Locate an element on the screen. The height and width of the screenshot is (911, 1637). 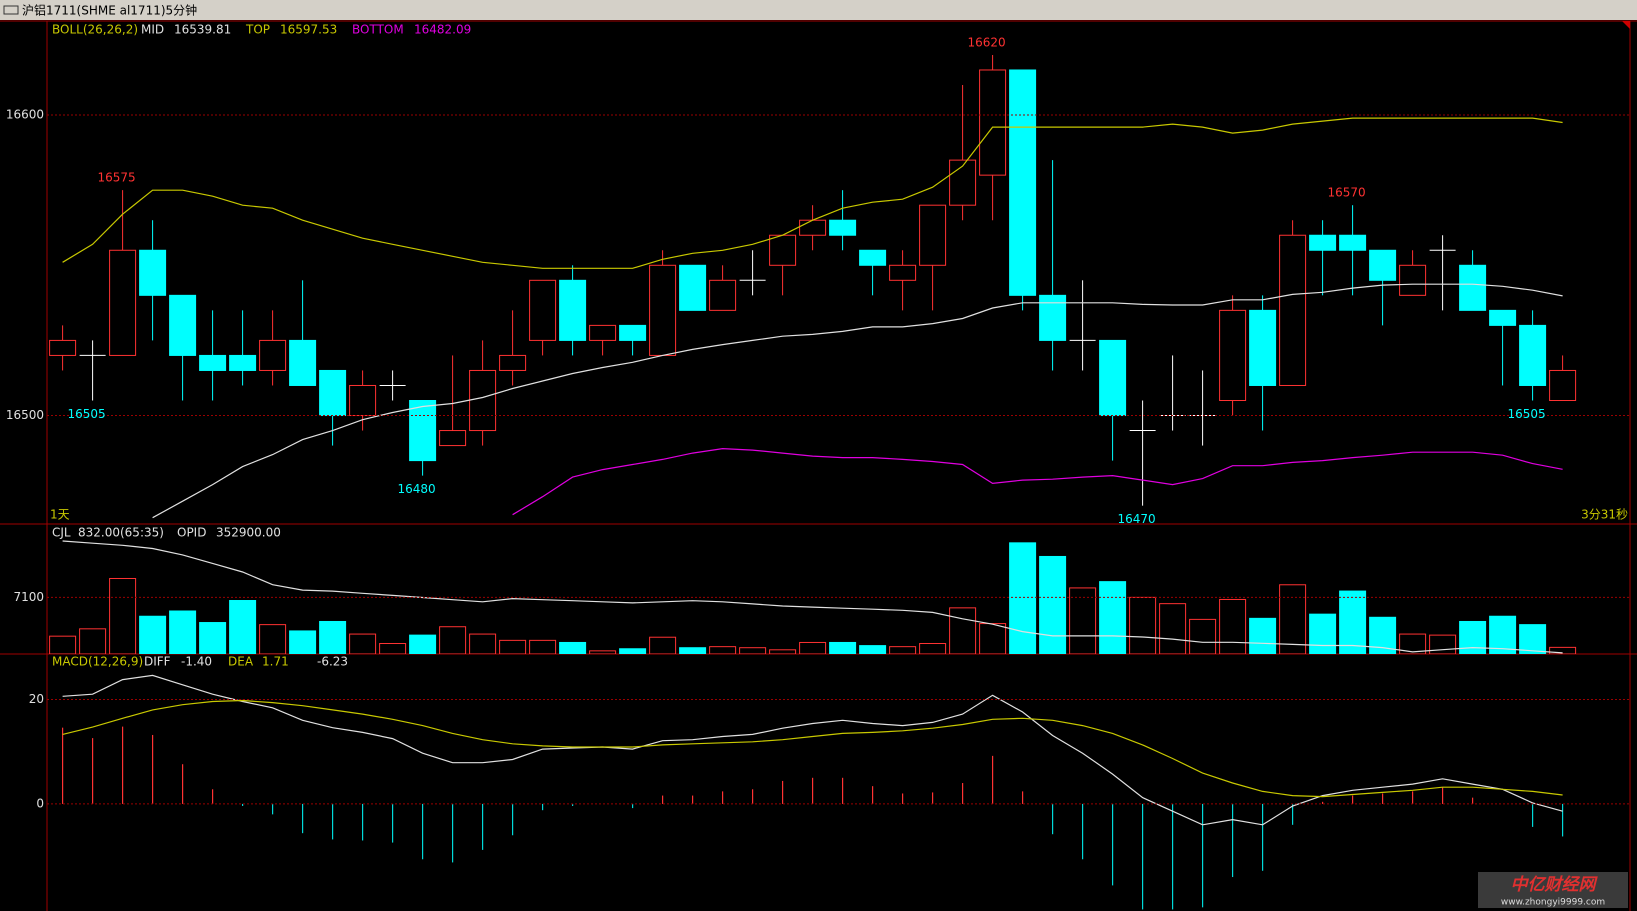
price-annotation: 16575 is located at coordinates (117, 178).